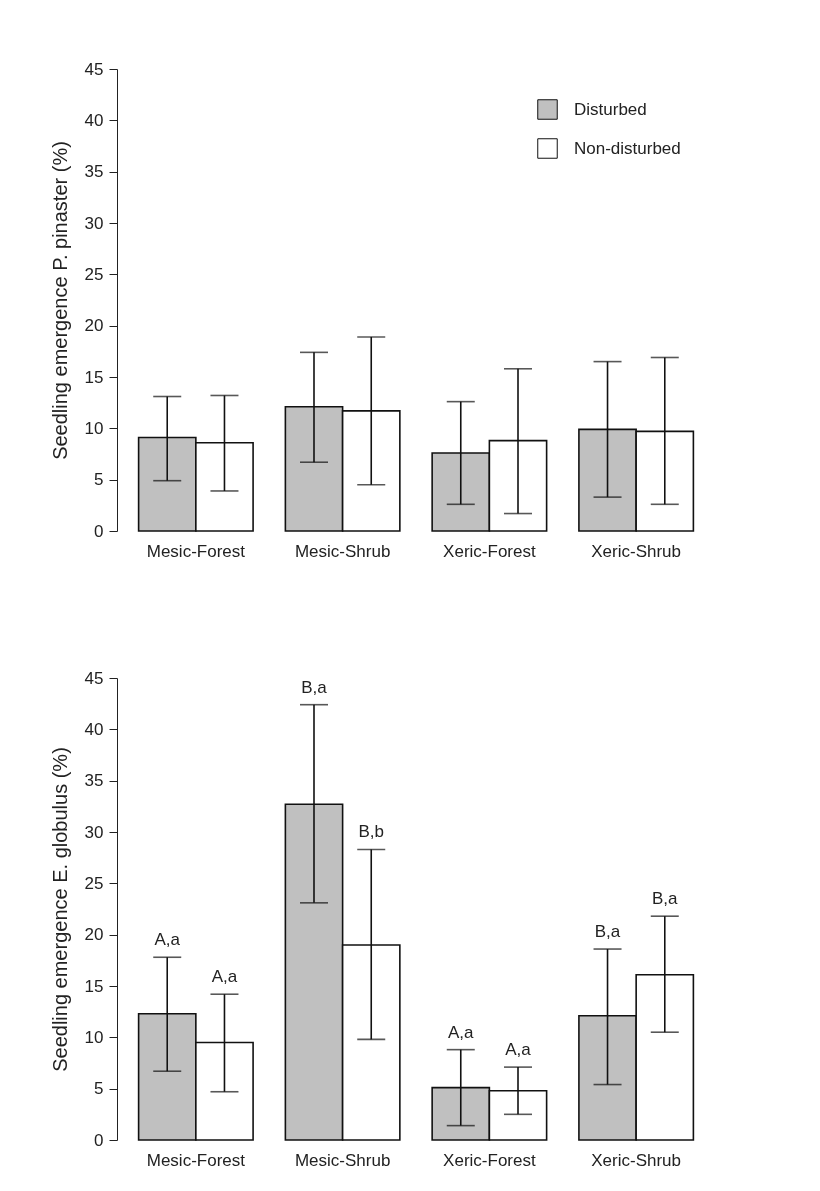  What do you see at coordinates (371, 832) in the screenshot?
I see `annotation: B,b` at bounding box center [371, 832].